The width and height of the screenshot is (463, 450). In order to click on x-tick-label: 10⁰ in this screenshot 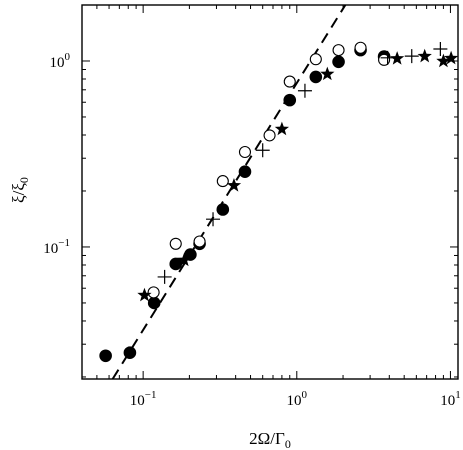, I will do `click(297, 399)`.